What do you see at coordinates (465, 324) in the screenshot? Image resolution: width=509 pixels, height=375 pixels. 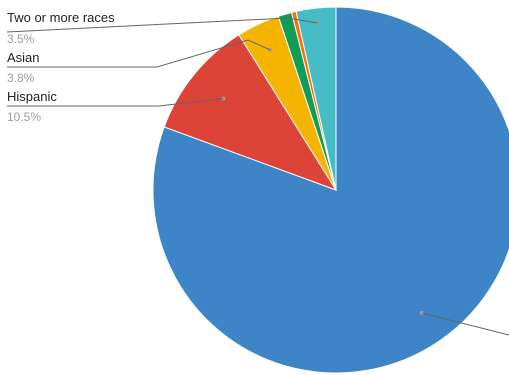 I see `leader-main-slice` at bounding box center [465, 324].